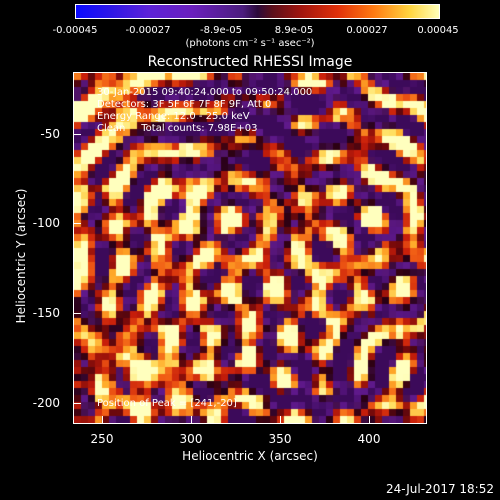 This screenshot has height=500, width=500. Describe the element at coordinates (367, 30) in the screenshot. I see `colorbar-tick-label: 0.00027` at that location.